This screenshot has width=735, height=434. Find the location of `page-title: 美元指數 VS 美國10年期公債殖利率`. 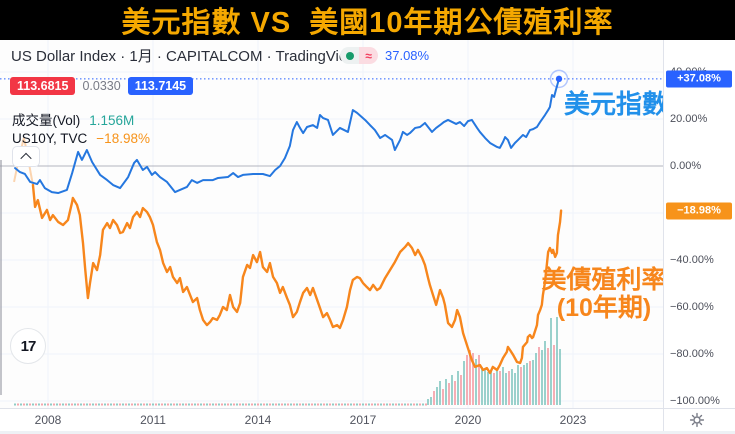

page-title: 美元指數 VS 美國10年期公債殖利率 is located at coordinates (367, 23).